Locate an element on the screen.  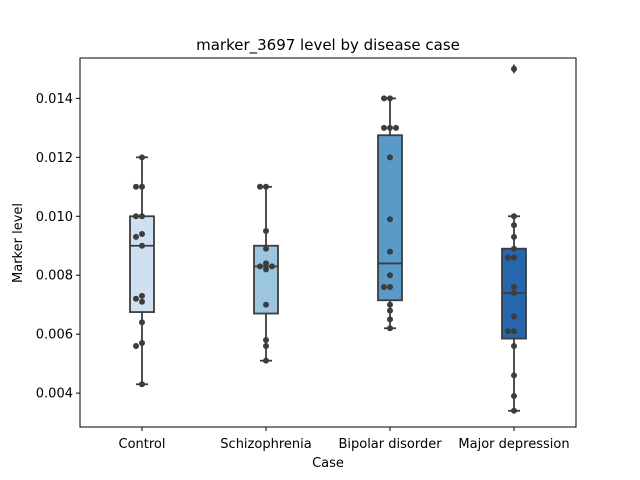
x-tick-label: Bipolar disorder is located at coordinates (390, 444).